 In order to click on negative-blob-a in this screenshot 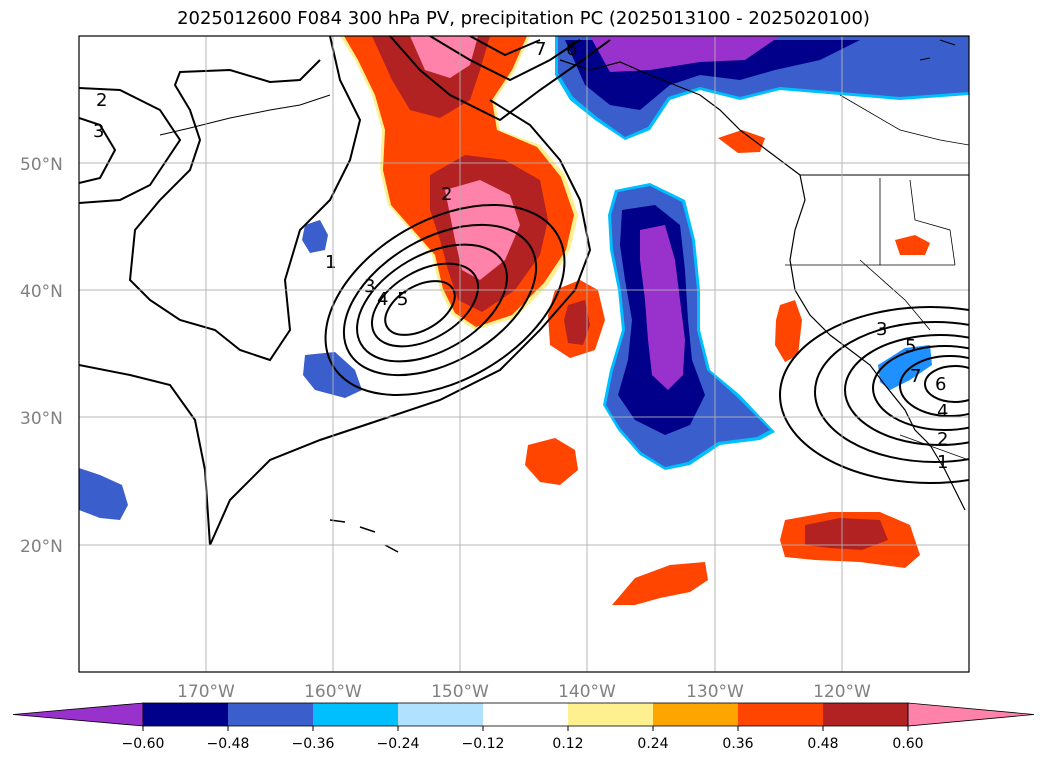, I will do `click(315, 236)`.